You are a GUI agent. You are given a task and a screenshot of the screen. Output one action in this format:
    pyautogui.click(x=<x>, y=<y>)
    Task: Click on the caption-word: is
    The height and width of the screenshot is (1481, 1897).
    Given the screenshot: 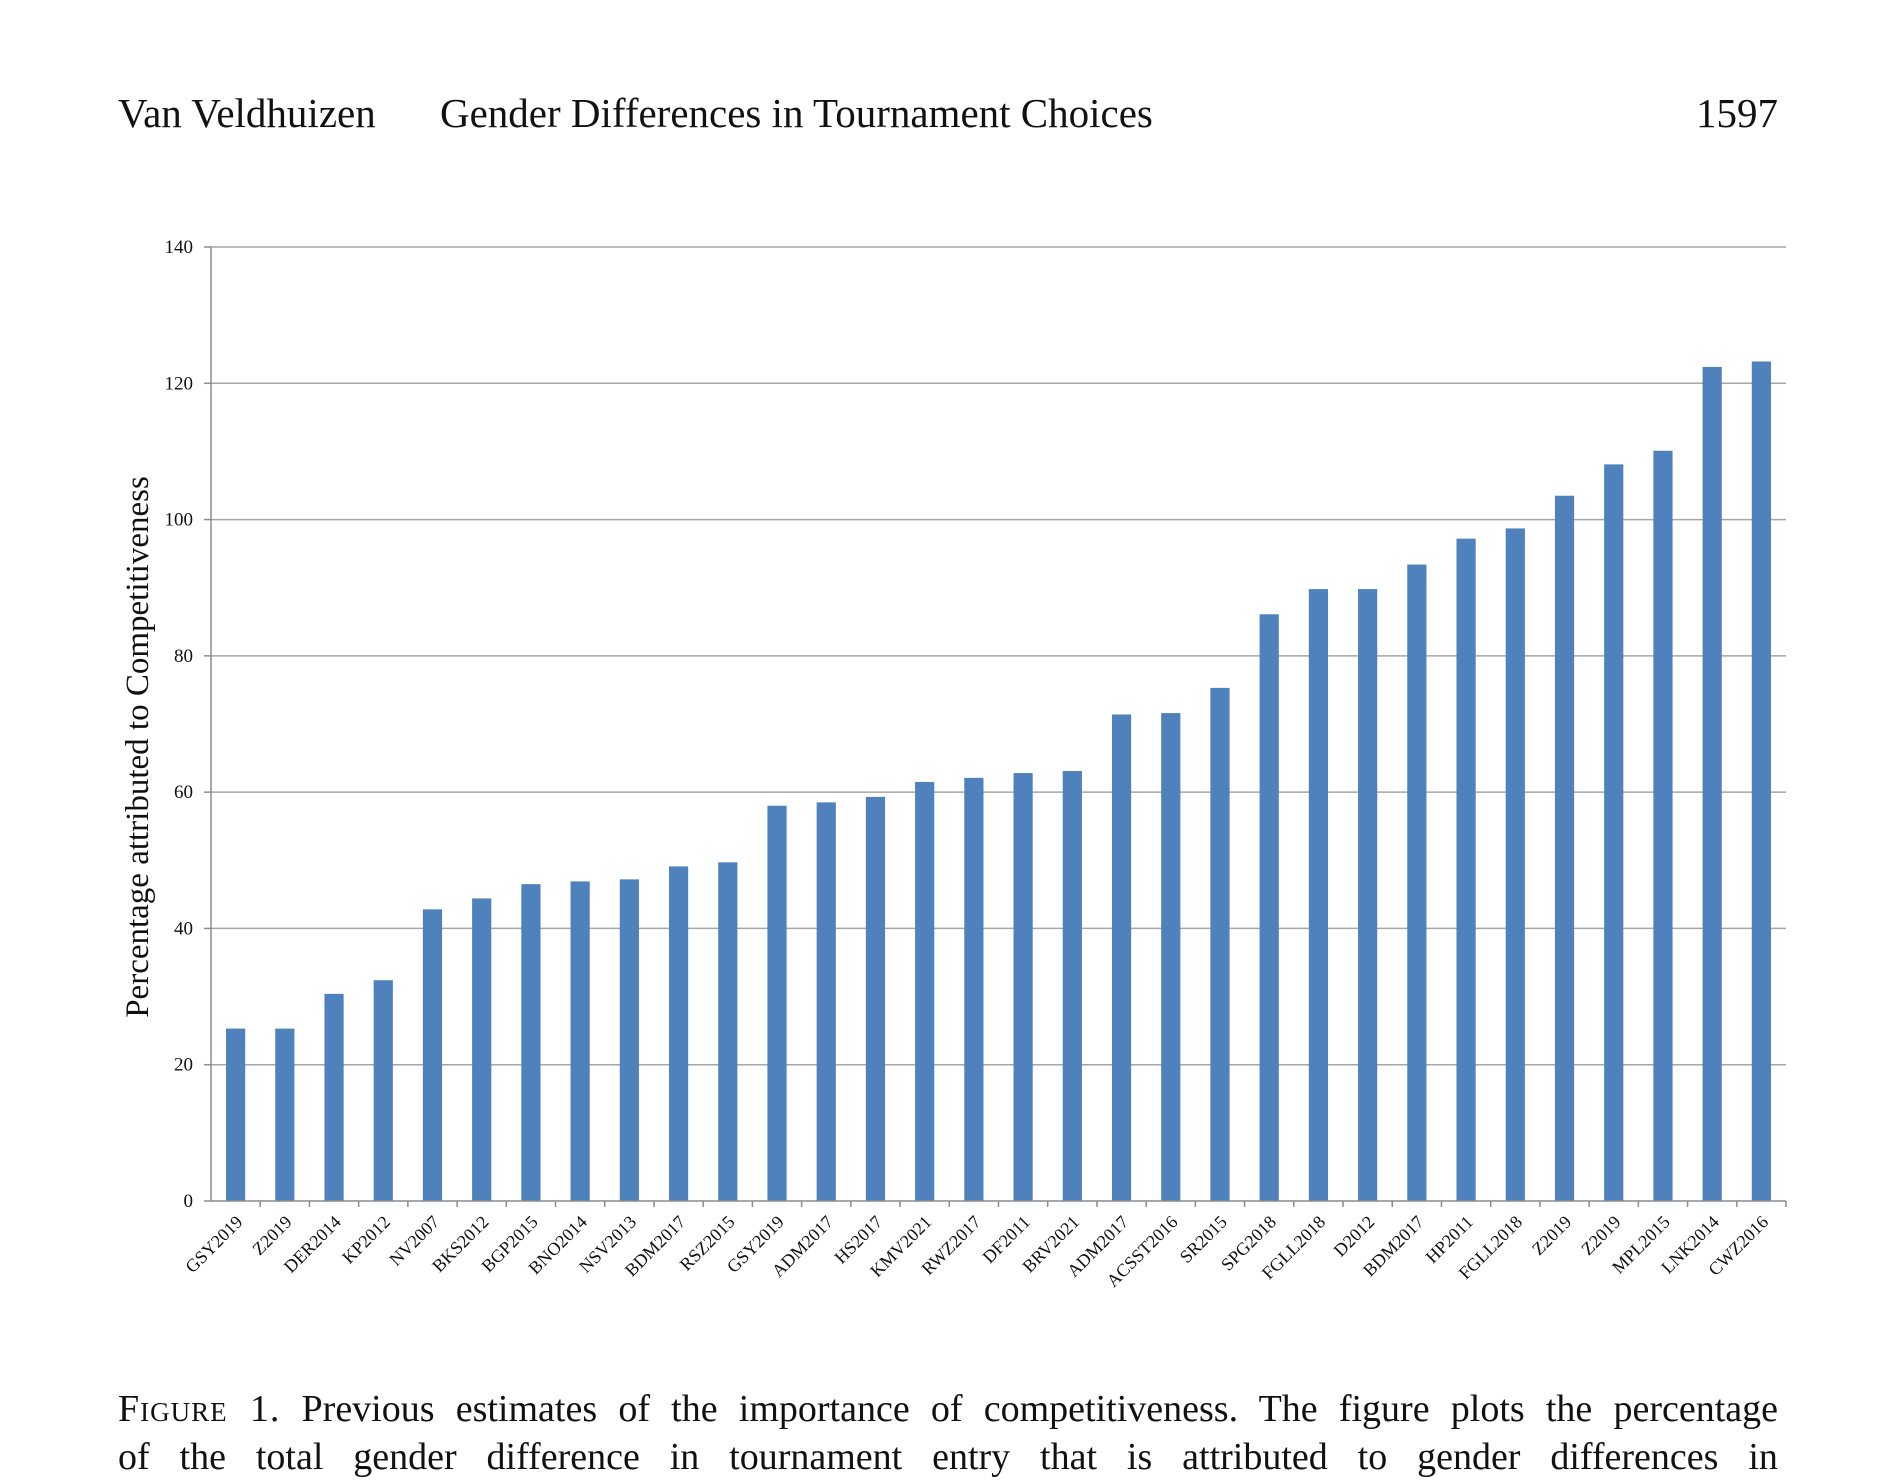 What is the action you would take?
    pyautogui.click(x=1139, y=1457)
    